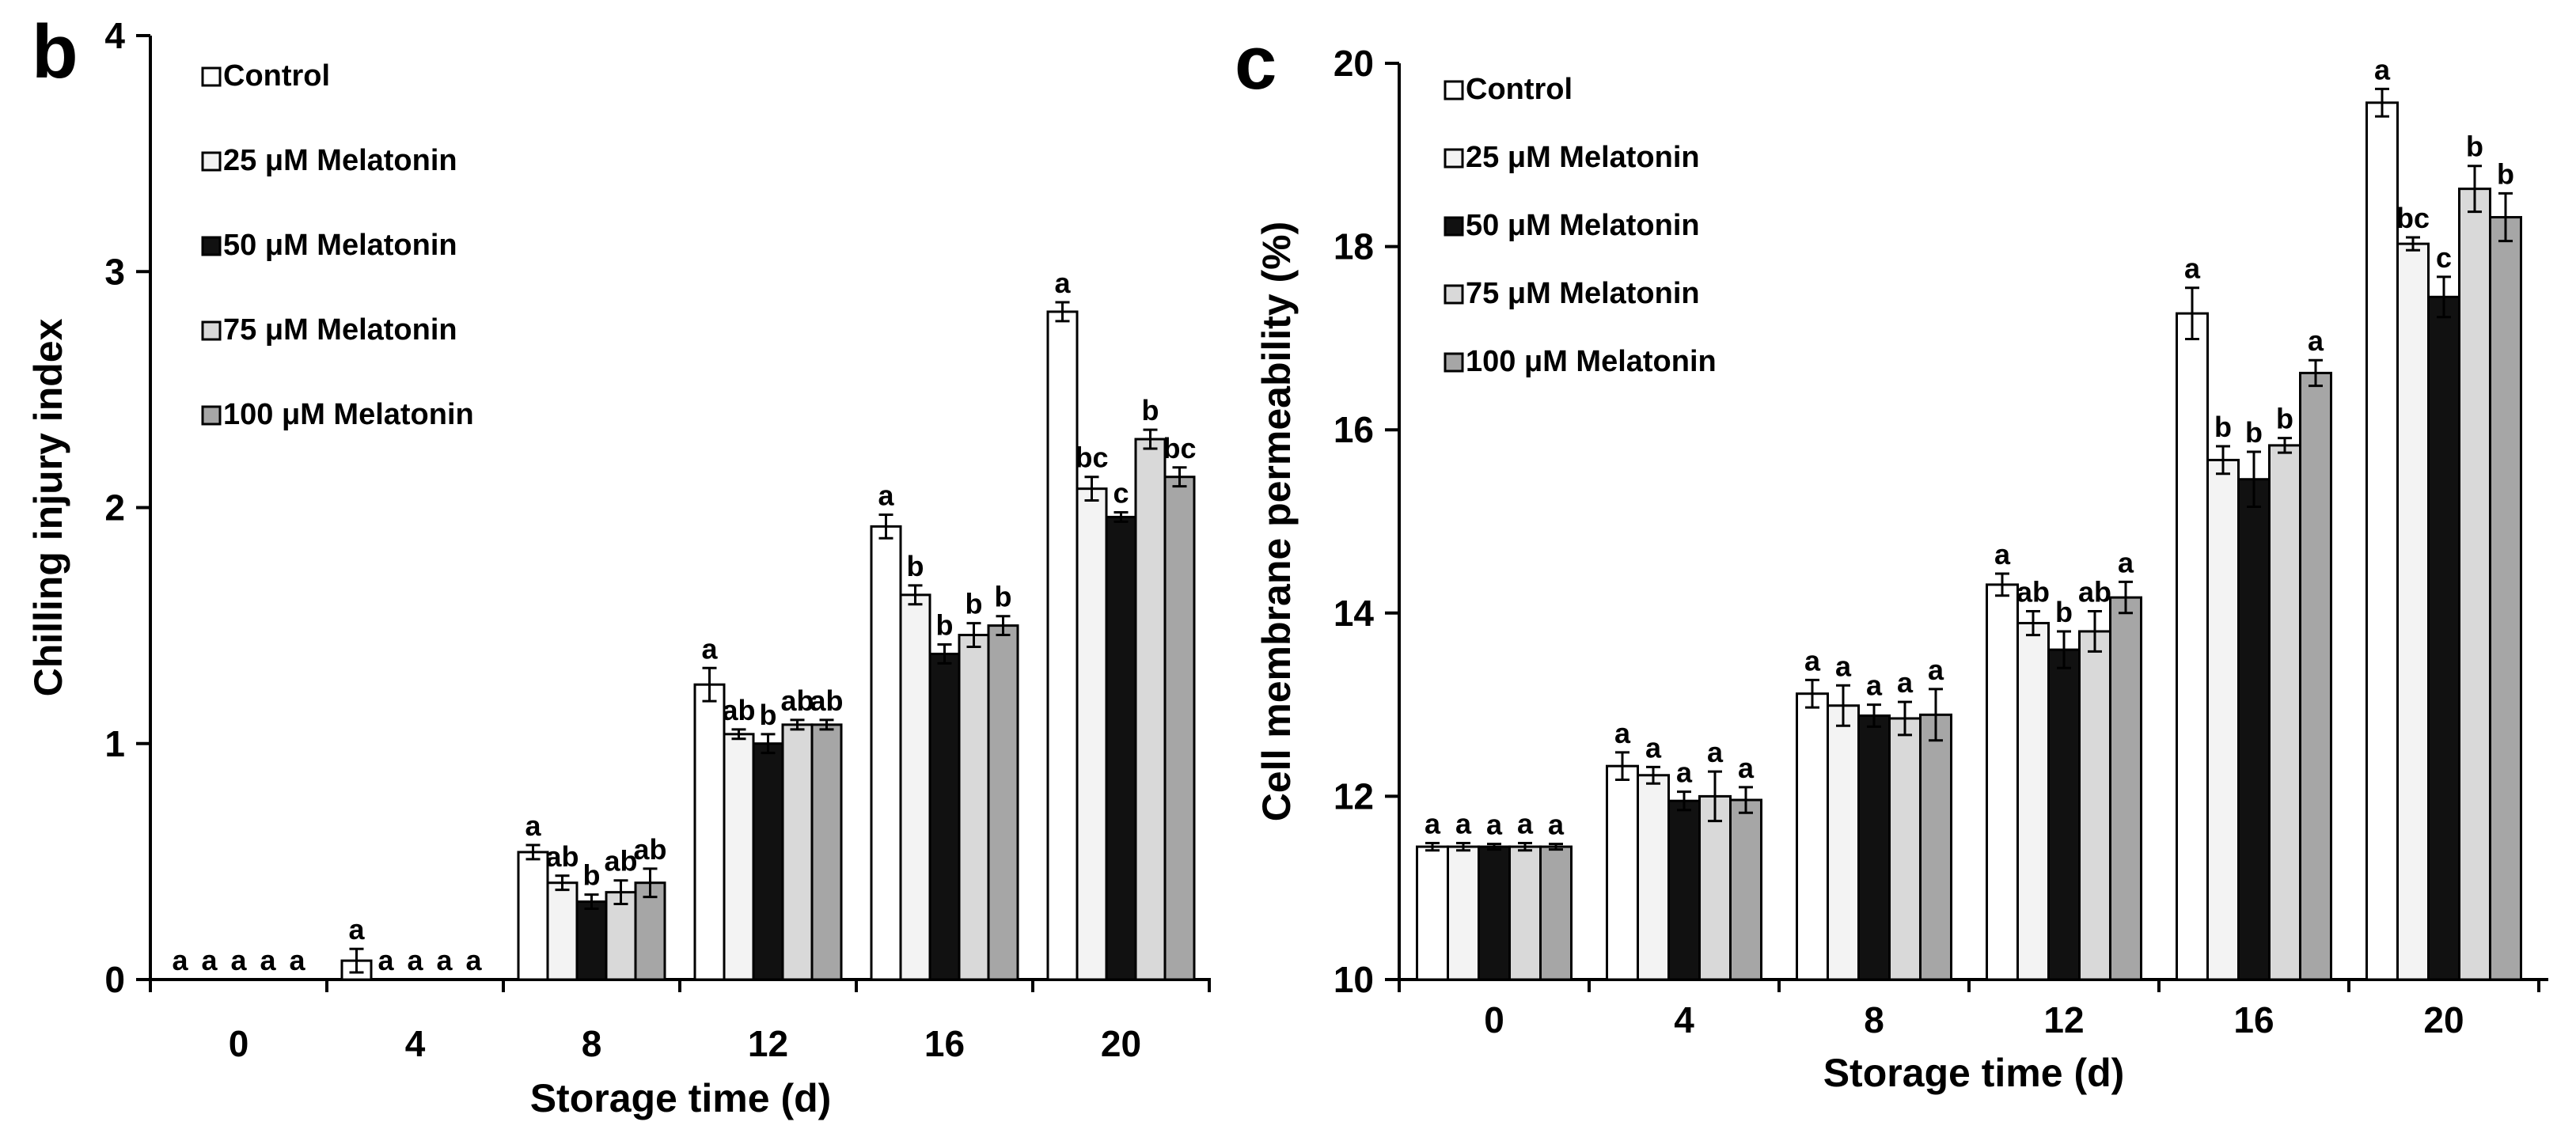 The height and width of the screenshot is (1137, 2576). I want to click on panel-letter: c, so click(1256, 63).